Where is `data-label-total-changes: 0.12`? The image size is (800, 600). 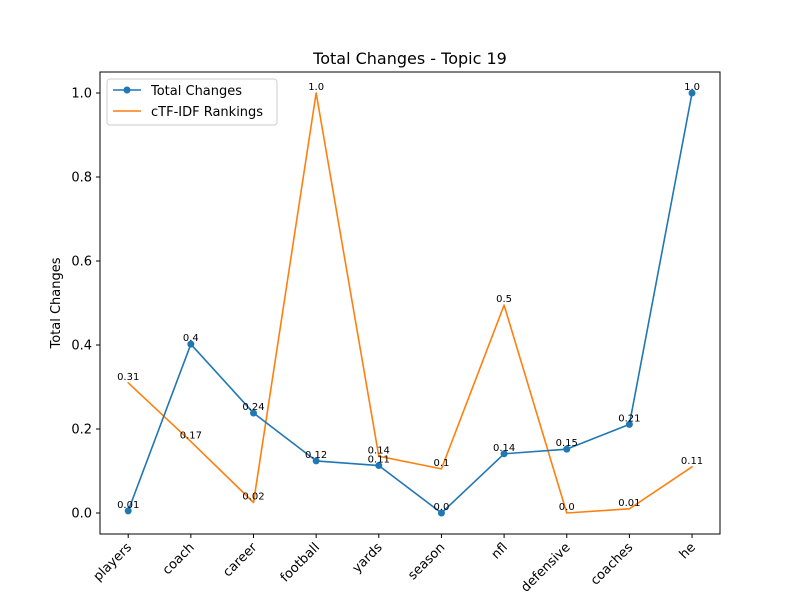 data-label-total-changes: 0.12 is located at coordinates (316, 455).